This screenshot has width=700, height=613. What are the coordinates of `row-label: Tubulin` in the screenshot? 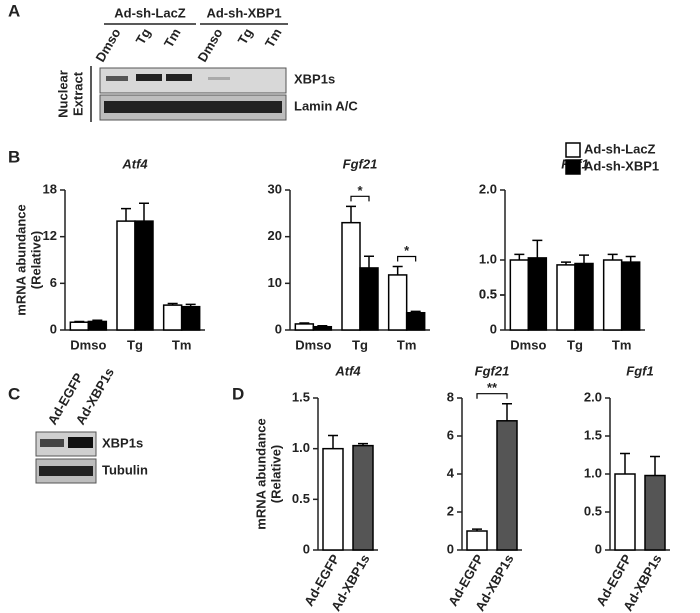 It's located at (125, 469).